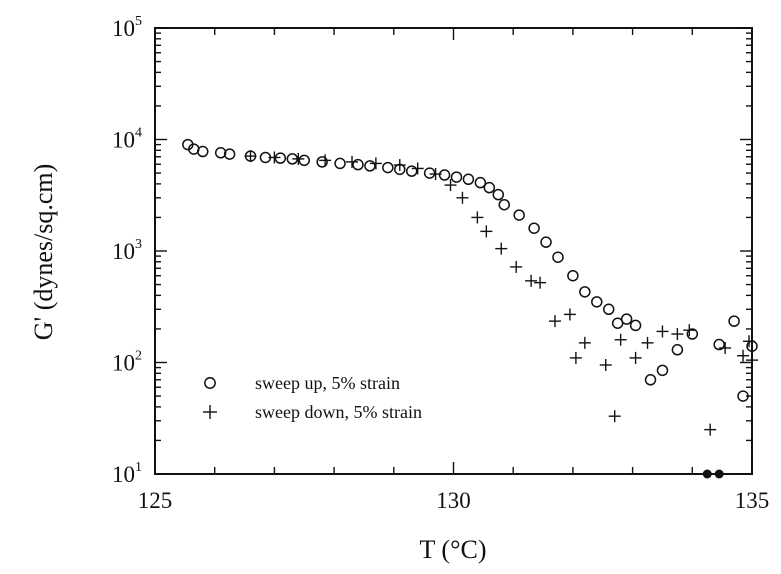  I want to click on x-tick-labels: 125 130 135, so click(454, 500).